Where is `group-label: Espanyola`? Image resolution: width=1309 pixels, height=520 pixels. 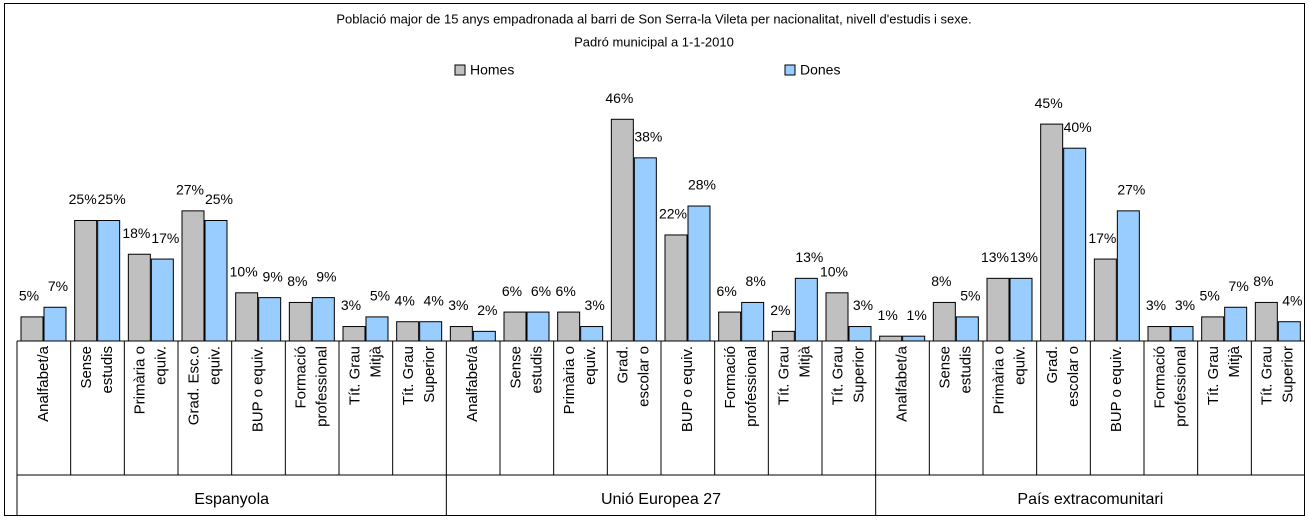
group-label: Espanyola is located at coordinates (231, 499).